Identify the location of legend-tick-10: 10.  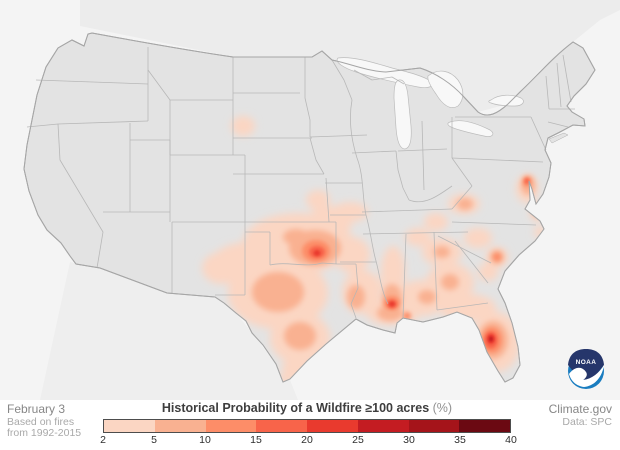
(205, 440).